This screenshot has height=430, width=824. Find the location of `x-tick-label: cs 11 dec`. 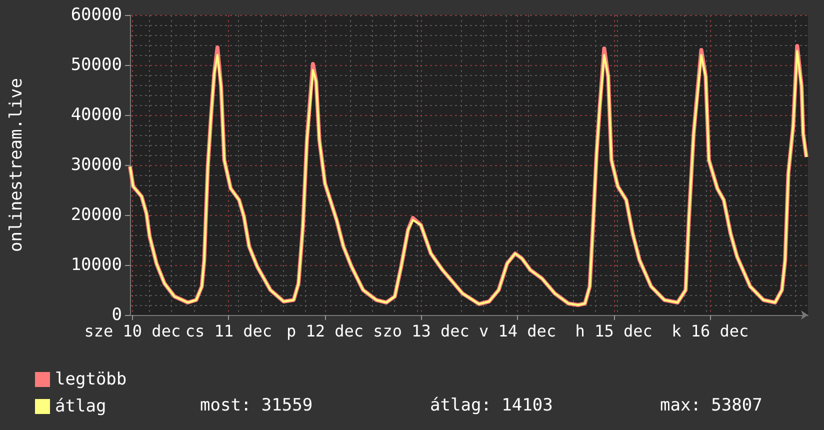

x-tick-label: cs 11 dec is located at coordinates (228, 331).